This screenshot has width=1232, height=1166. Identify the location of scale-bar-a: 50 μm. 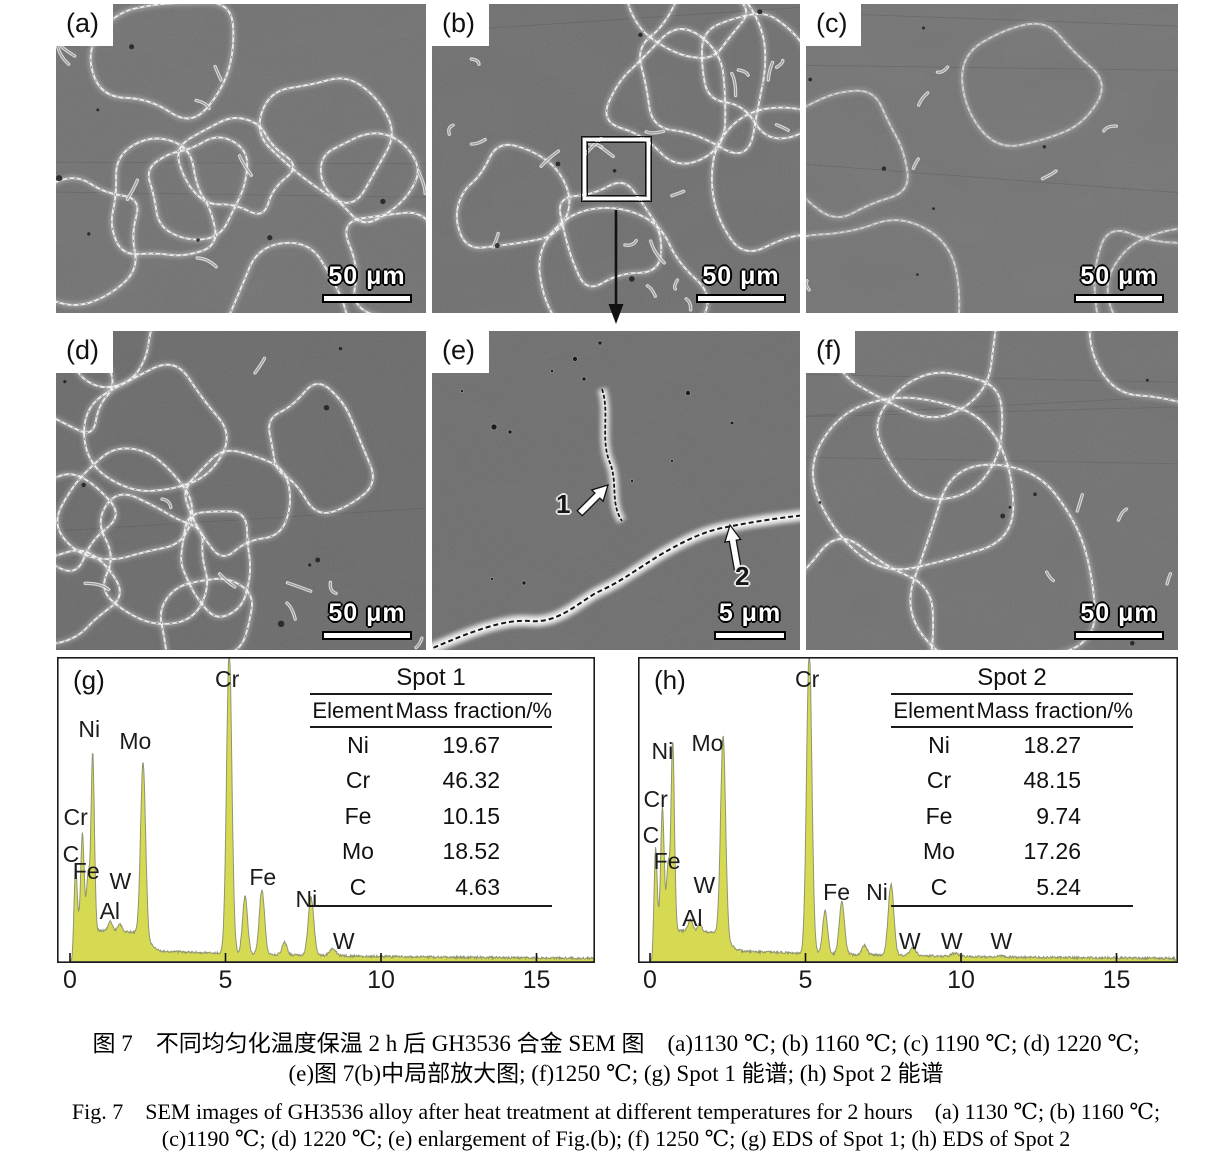
(367, 282).